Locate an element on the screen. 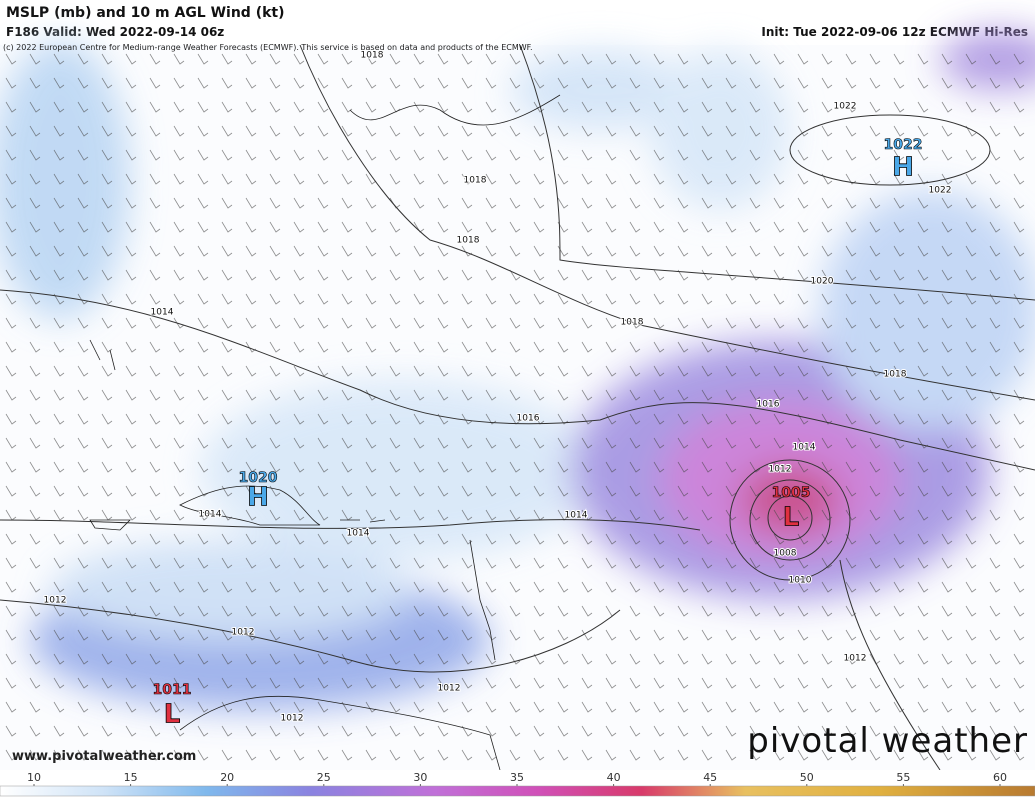 The image size is (1035, 800). colorbar-tick-label: 30 is located at coordinates (420, 777).